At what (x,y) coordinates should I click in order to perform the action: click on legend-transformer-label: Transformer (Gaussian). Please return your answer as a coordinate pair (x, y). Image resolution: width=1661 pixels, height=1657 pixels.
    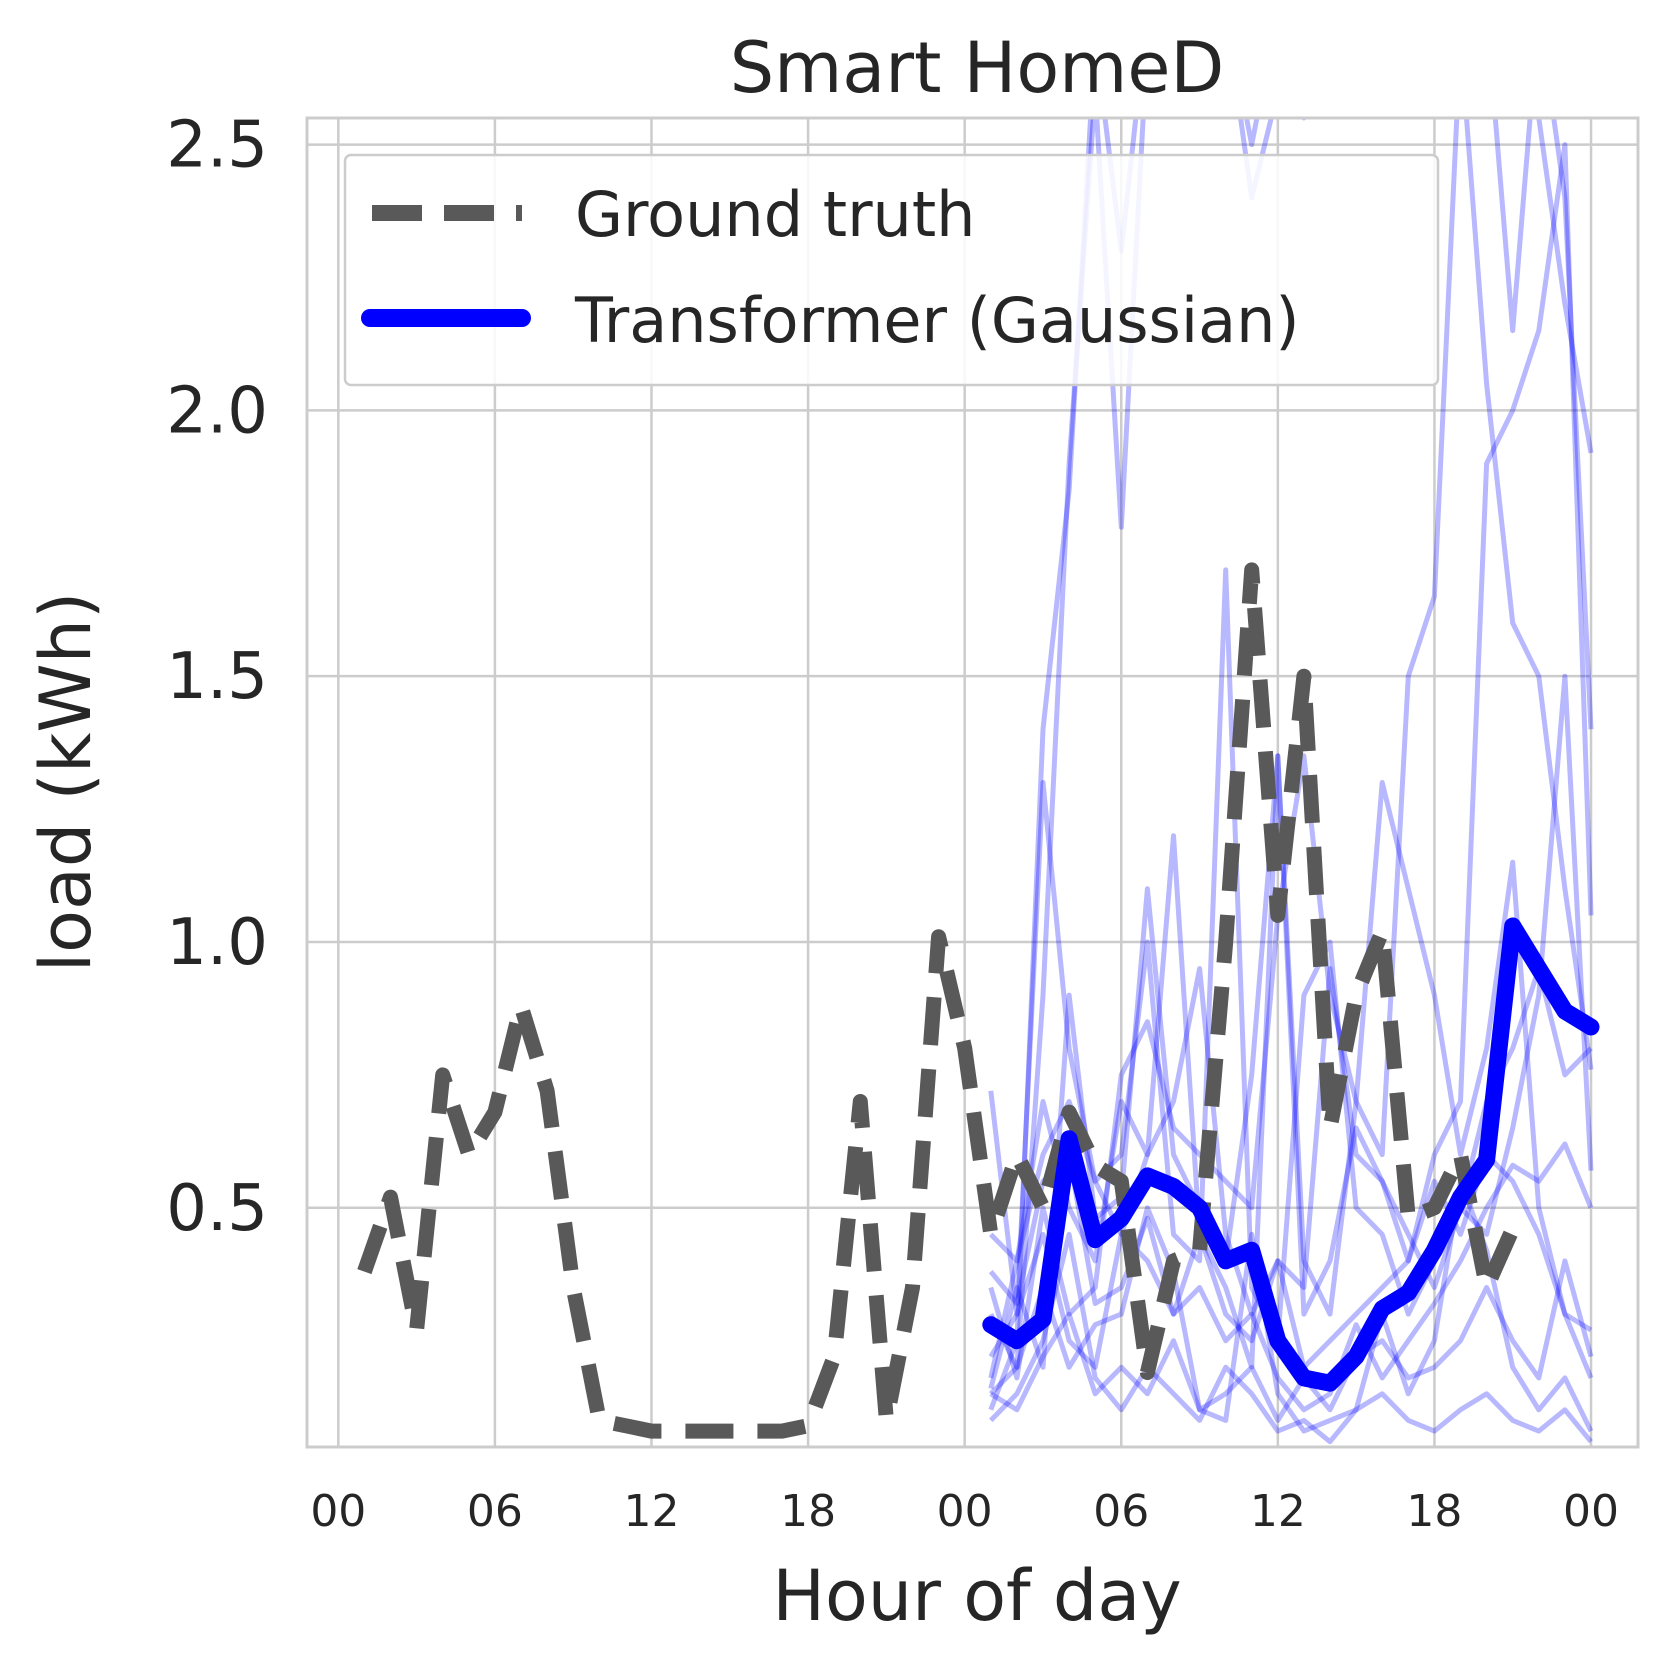
    Looking at the image, I should click on (937, 320).